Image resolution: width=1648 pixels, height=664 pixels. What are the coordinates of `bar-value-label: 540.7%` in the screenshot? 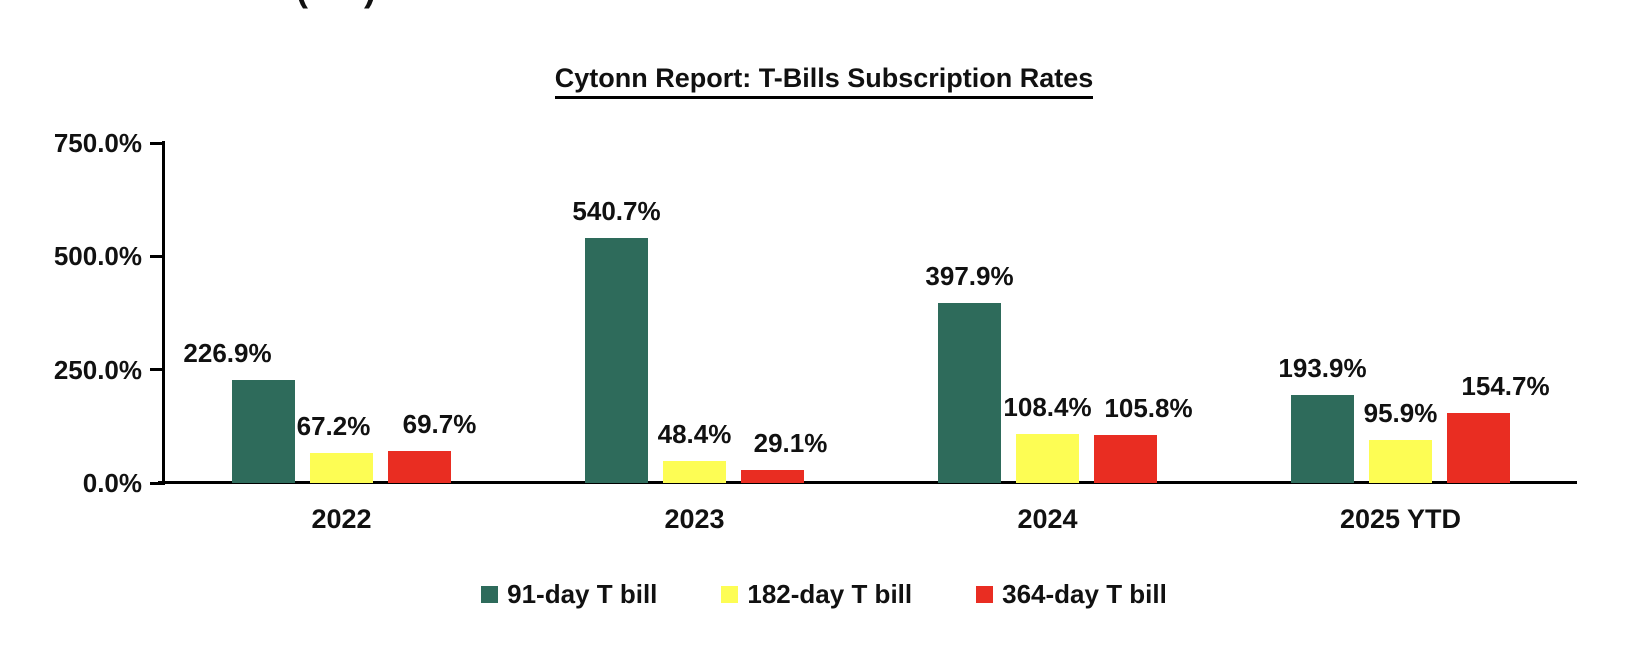 It's located at (616, 210).